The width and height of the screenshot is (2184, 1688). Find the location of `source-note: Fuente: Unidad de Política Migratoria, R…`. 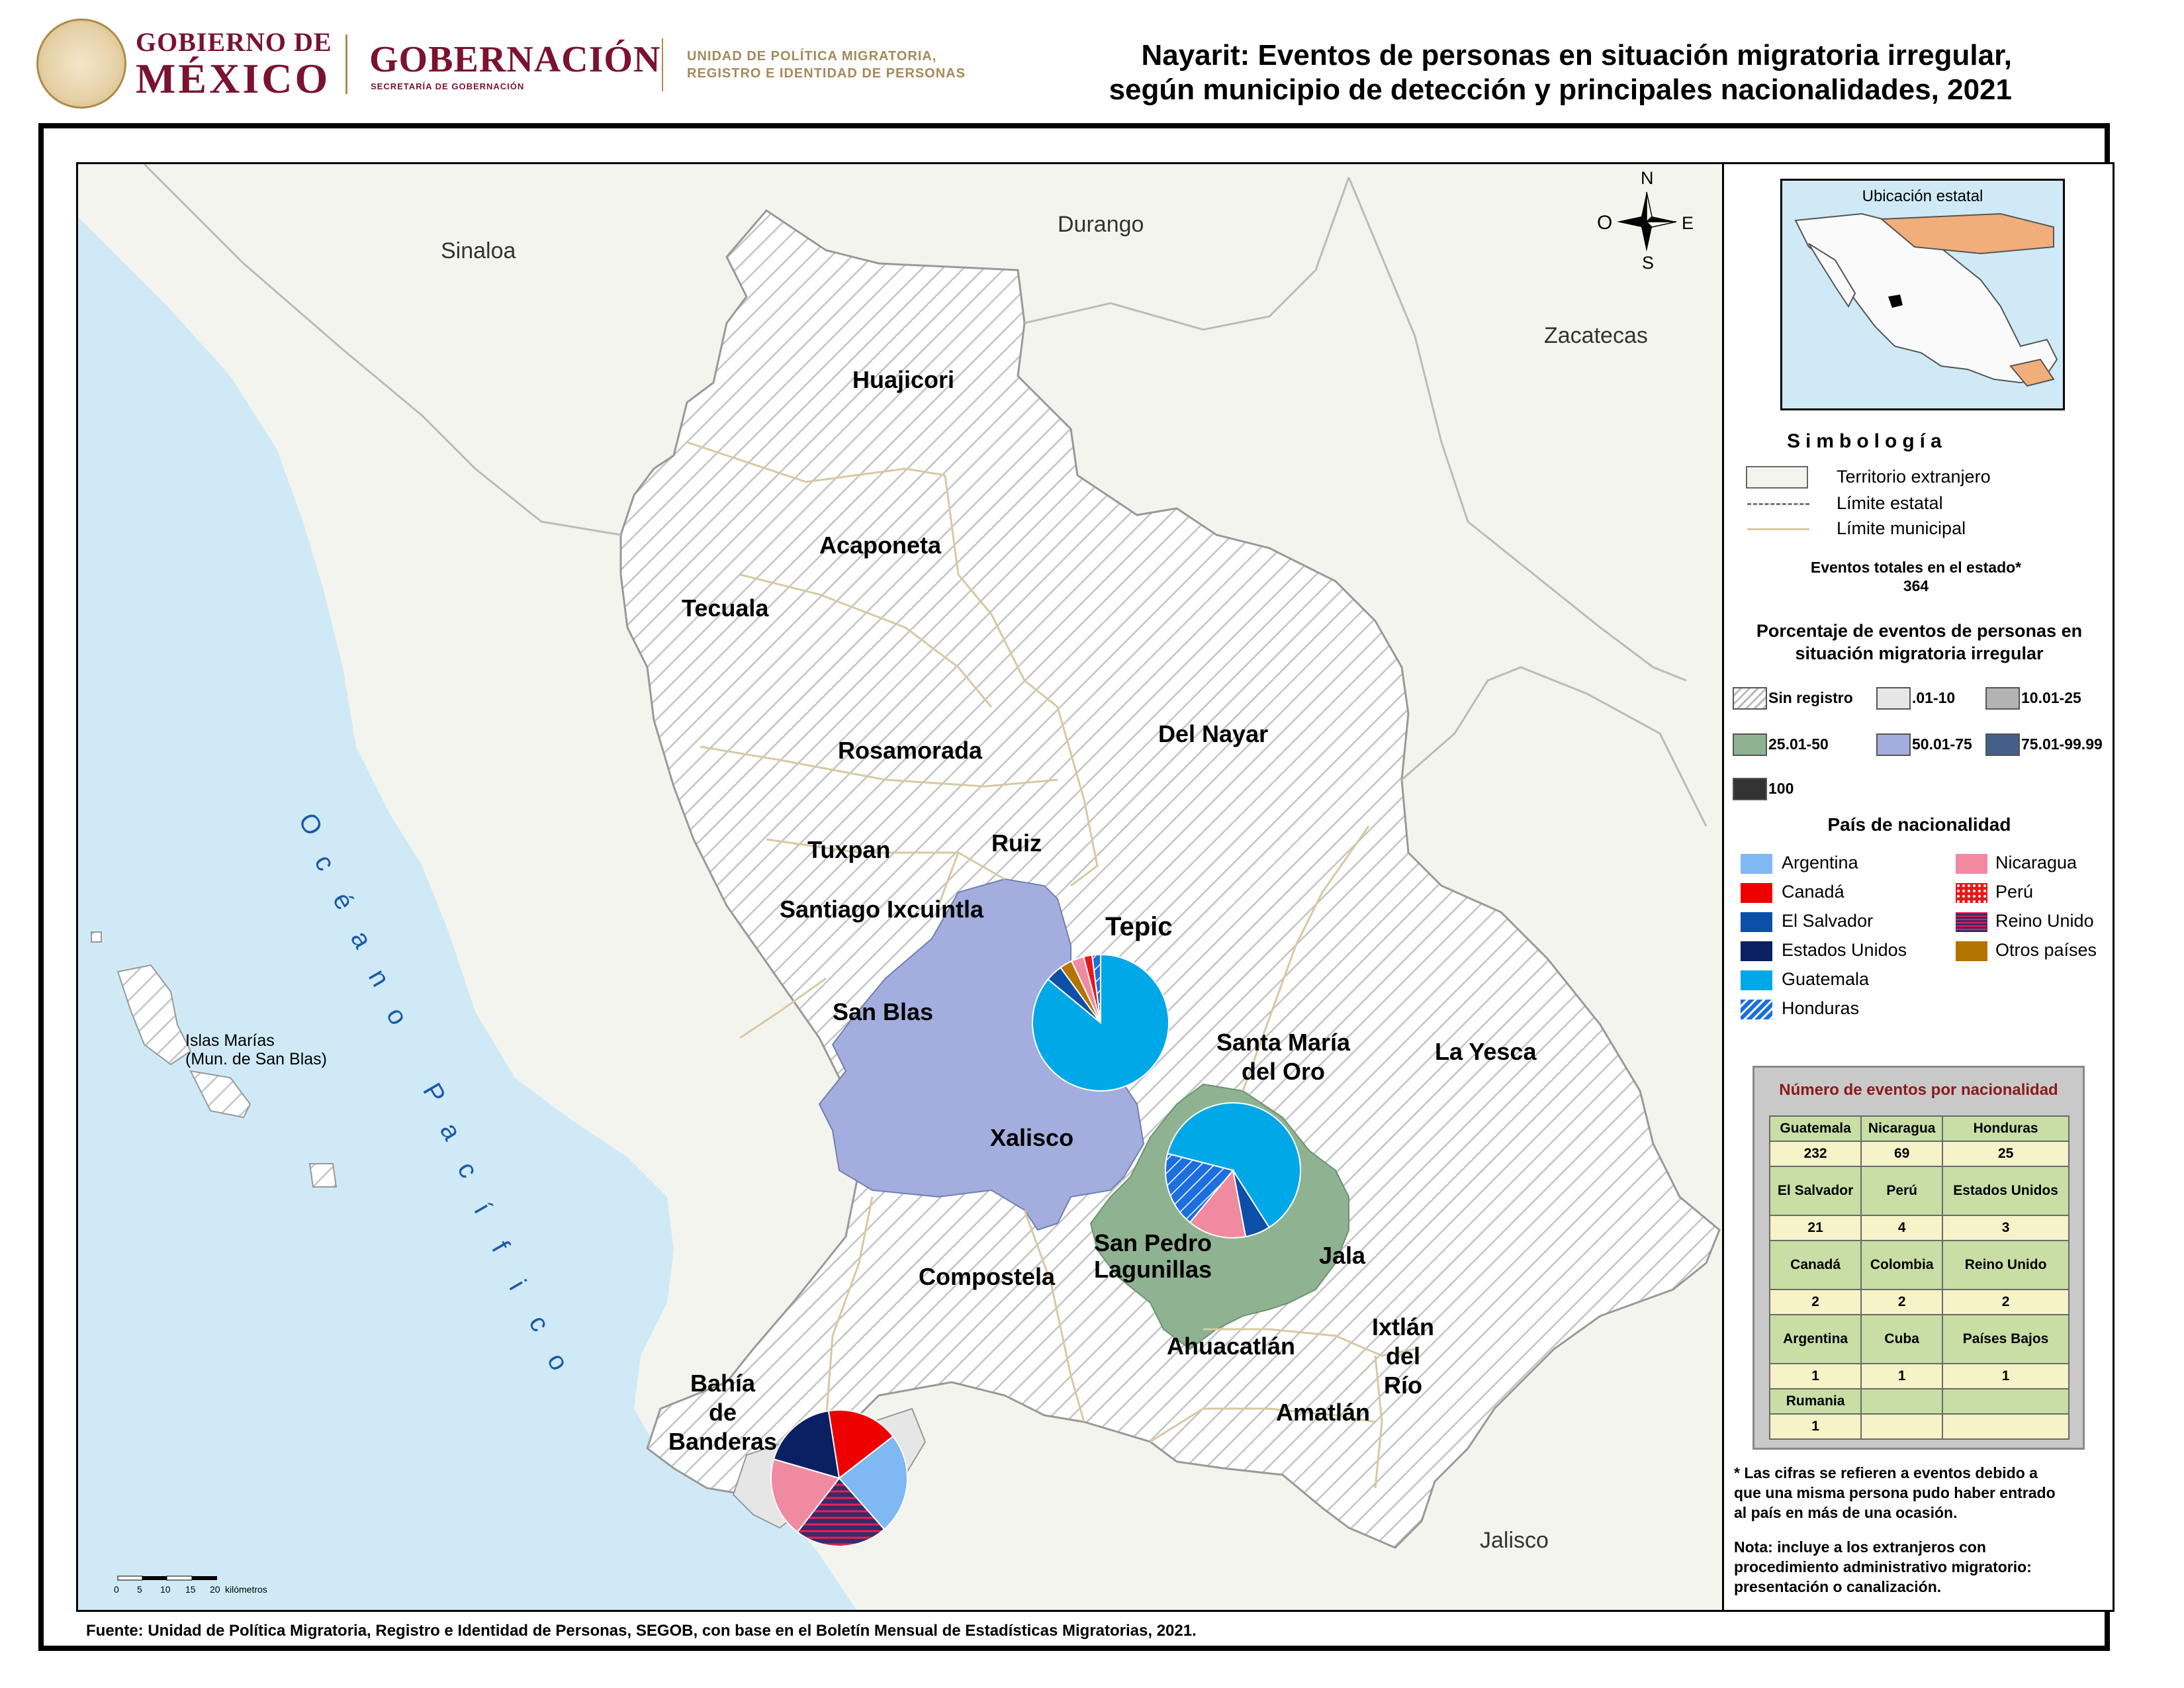

source-note: Fuente: Unidad de Política Migratoria, R… is located at coordinates (641, 1631).